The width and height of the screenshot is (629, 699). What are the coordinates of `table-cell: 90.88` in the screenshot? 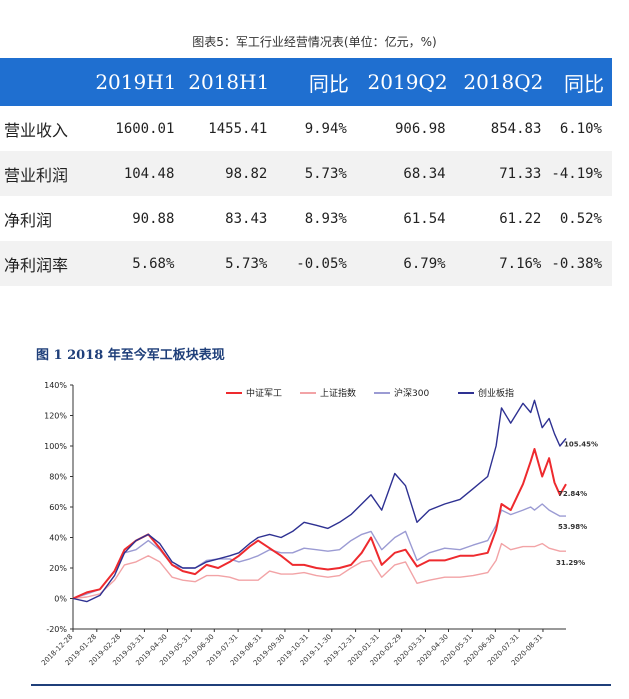 It's located at (153, 218).